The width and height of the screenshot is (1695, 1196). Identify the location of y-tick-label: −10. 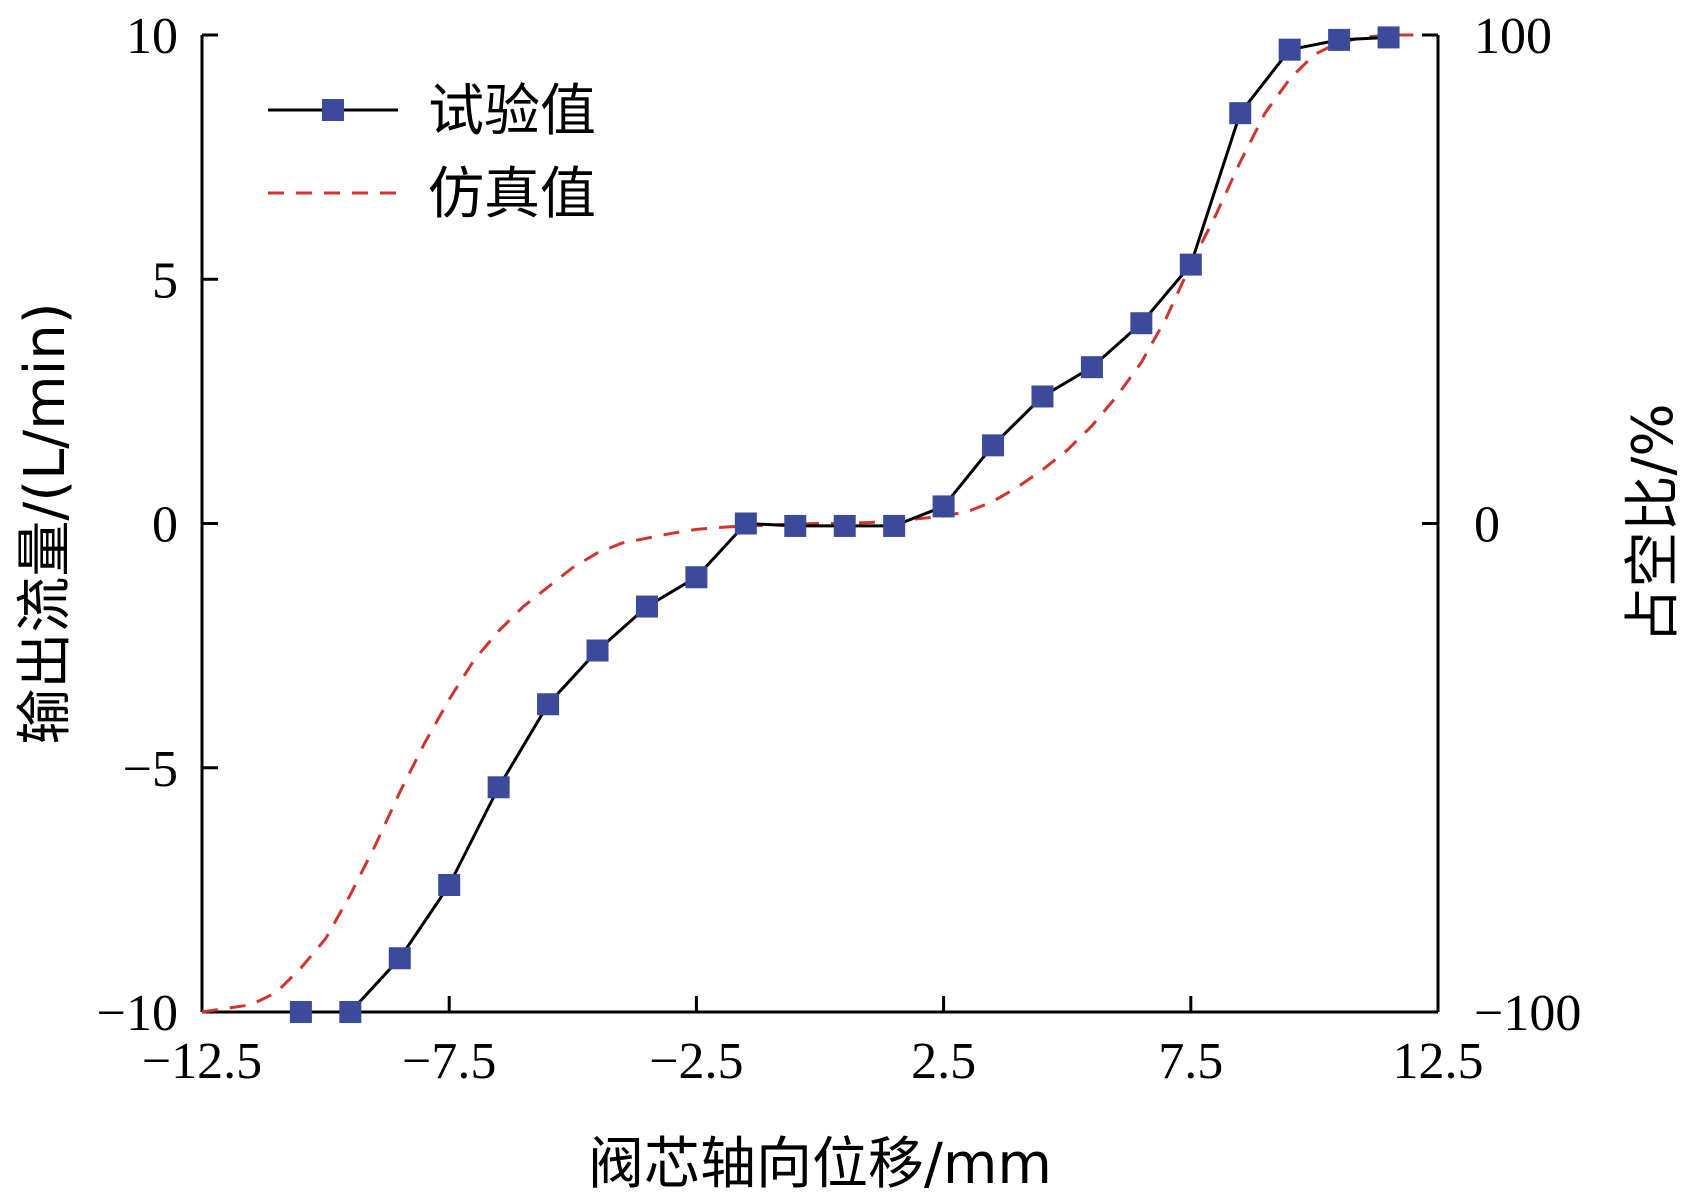
(137, 1013).